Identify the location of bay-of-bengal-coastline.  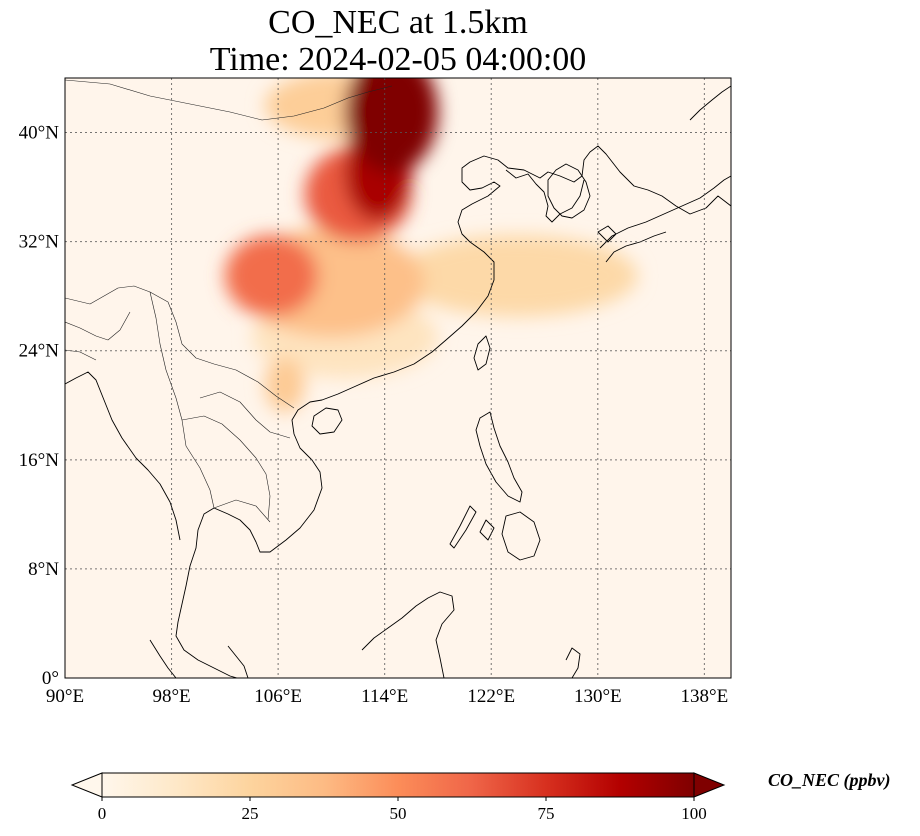
(123, 456).